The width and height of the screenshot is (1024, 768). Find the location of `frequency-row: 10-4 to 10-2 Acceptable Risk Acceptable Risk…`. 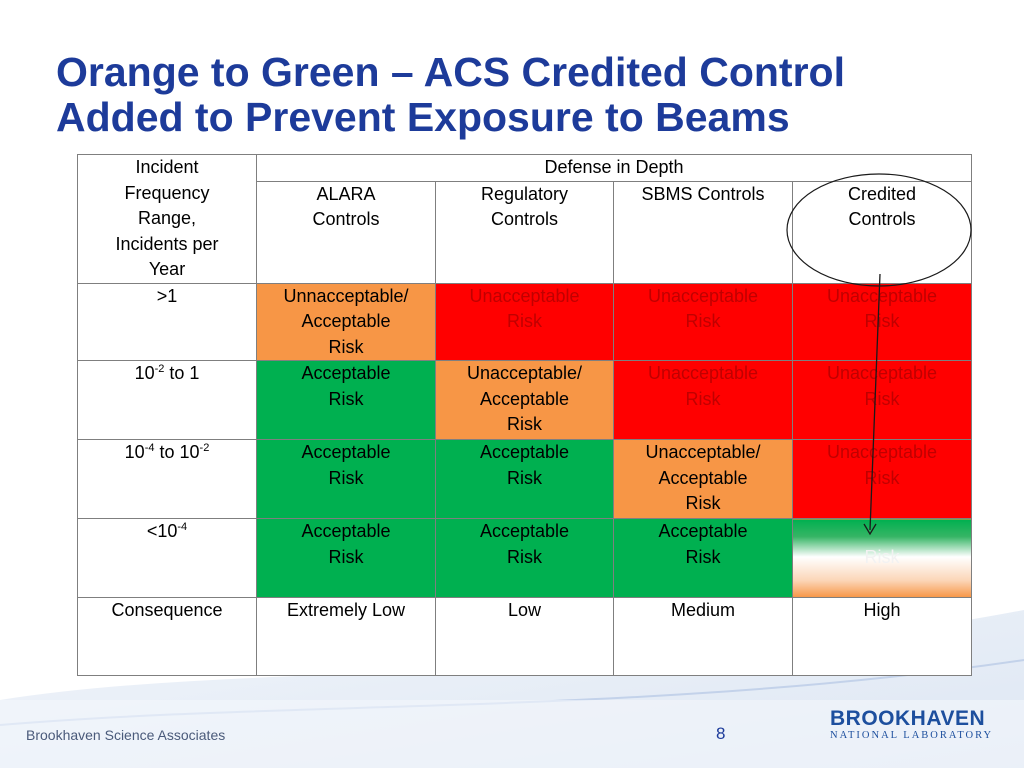

frequency-row: 10-4 to 10-2 Acceptable Risk Acceptable Risk… is located at coordinates (524, 479).